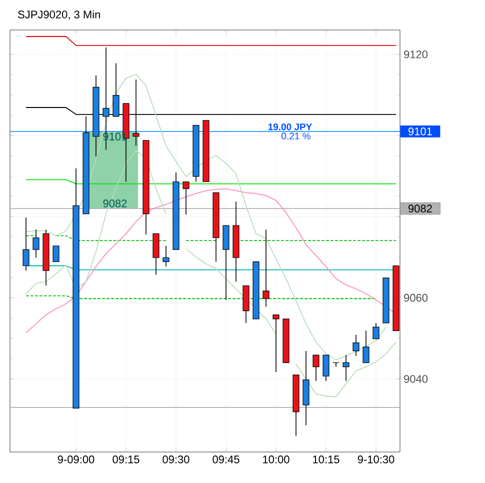 The height and width of the screenshot is (483, 485). Describe the element at coordinates (326, 460) in the screenshot. I see `x-tick-label: 10:15` at that location.